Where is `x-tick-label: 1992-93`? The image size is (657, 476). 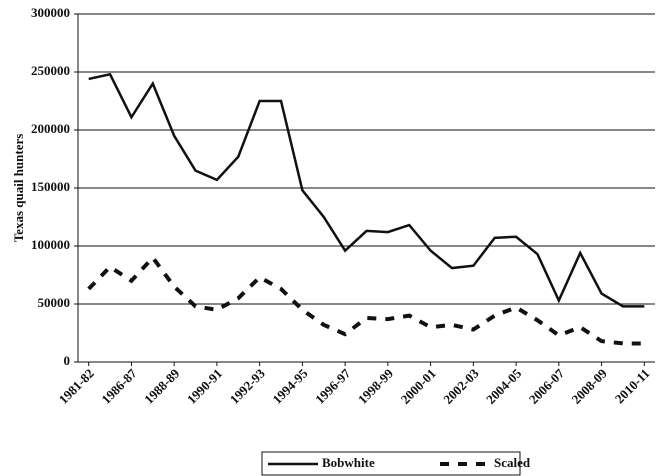 x-tick-label: 1992-93 is located at coordinates (248, 386).